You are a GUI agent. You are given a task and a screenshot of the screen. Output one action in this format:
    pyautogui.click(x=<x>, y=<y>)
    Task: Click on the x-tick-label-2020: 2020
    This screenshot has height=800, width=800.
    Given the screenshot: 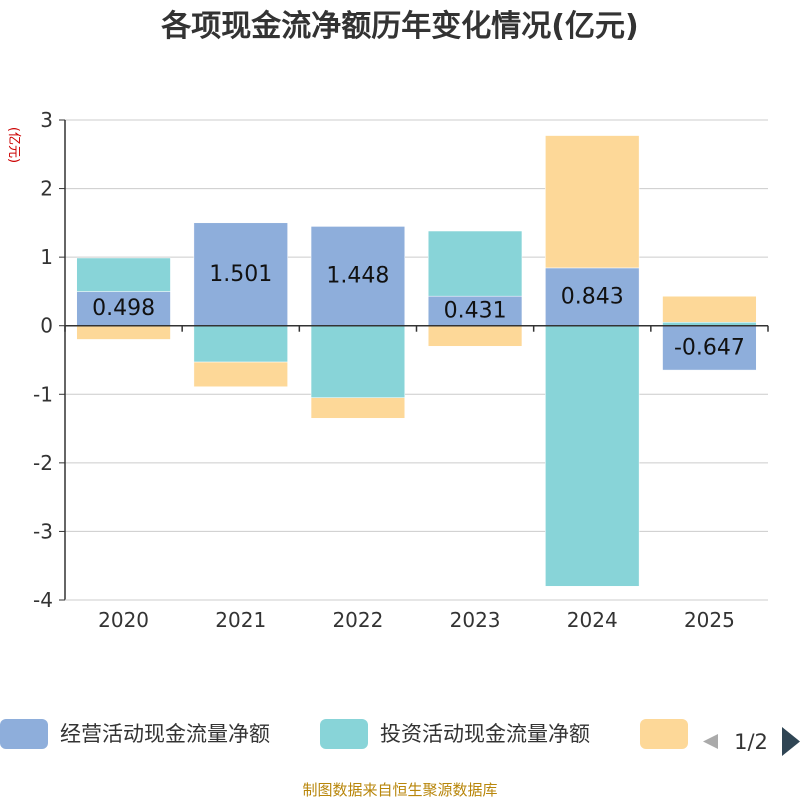 What is the action you would take?
    pyautogui.click(x=123, y=620)
    